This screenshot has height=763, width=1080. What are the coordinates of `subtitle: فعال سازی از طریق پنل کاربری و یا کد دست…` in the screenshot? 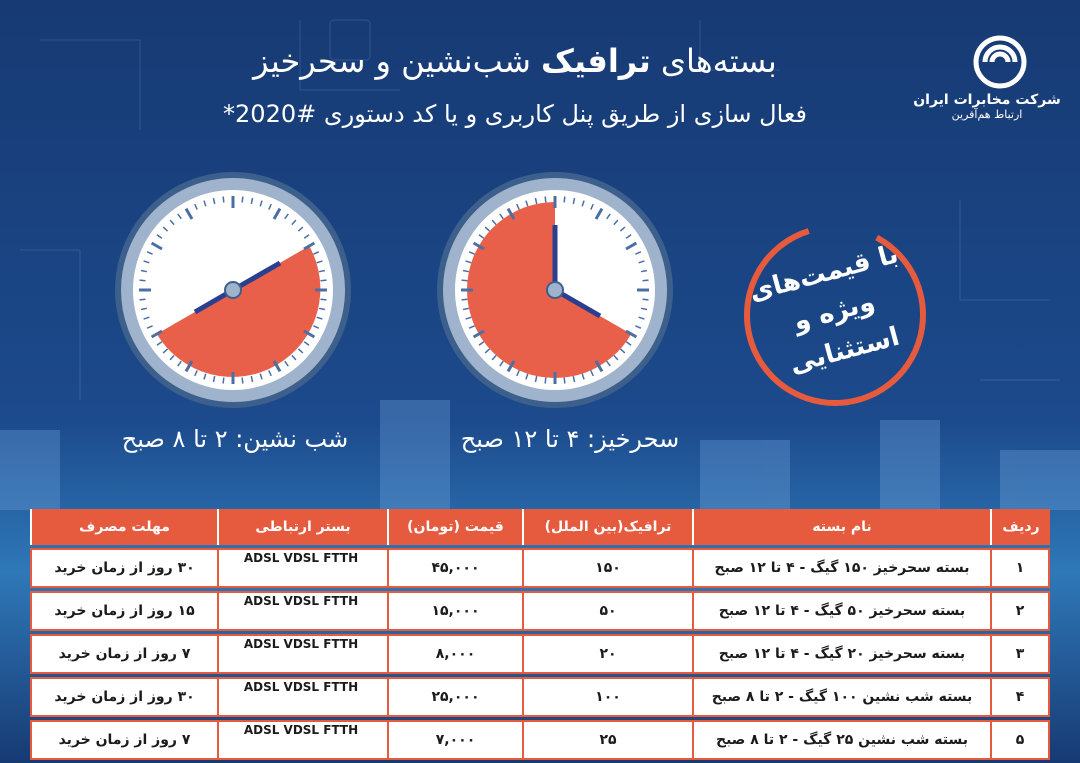 It's located at (515, 114).